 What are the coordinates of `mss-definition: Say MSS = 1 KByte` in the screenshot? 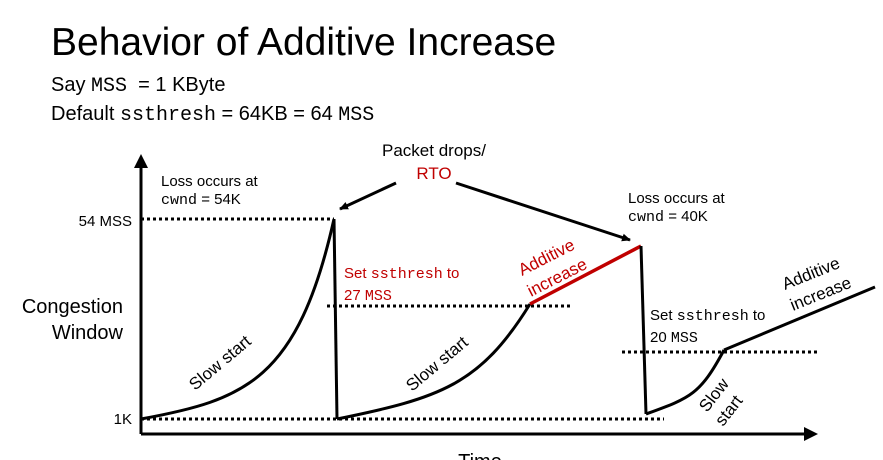 It's located at (138, 86).